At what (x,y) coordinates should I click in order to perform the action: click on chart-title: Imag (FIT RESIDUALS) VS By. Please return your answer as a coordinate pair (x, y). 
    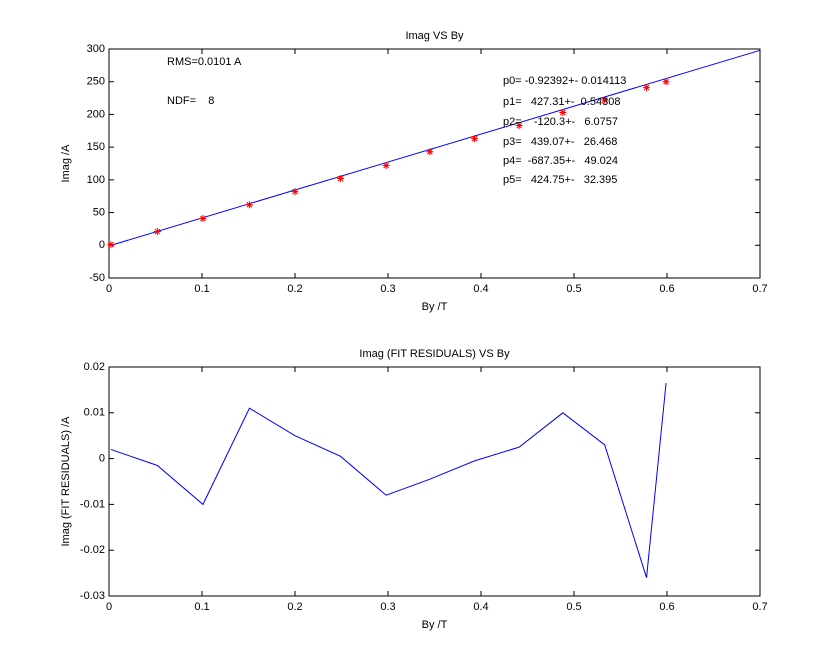
    Looking at the image, I should click on (434, 354).